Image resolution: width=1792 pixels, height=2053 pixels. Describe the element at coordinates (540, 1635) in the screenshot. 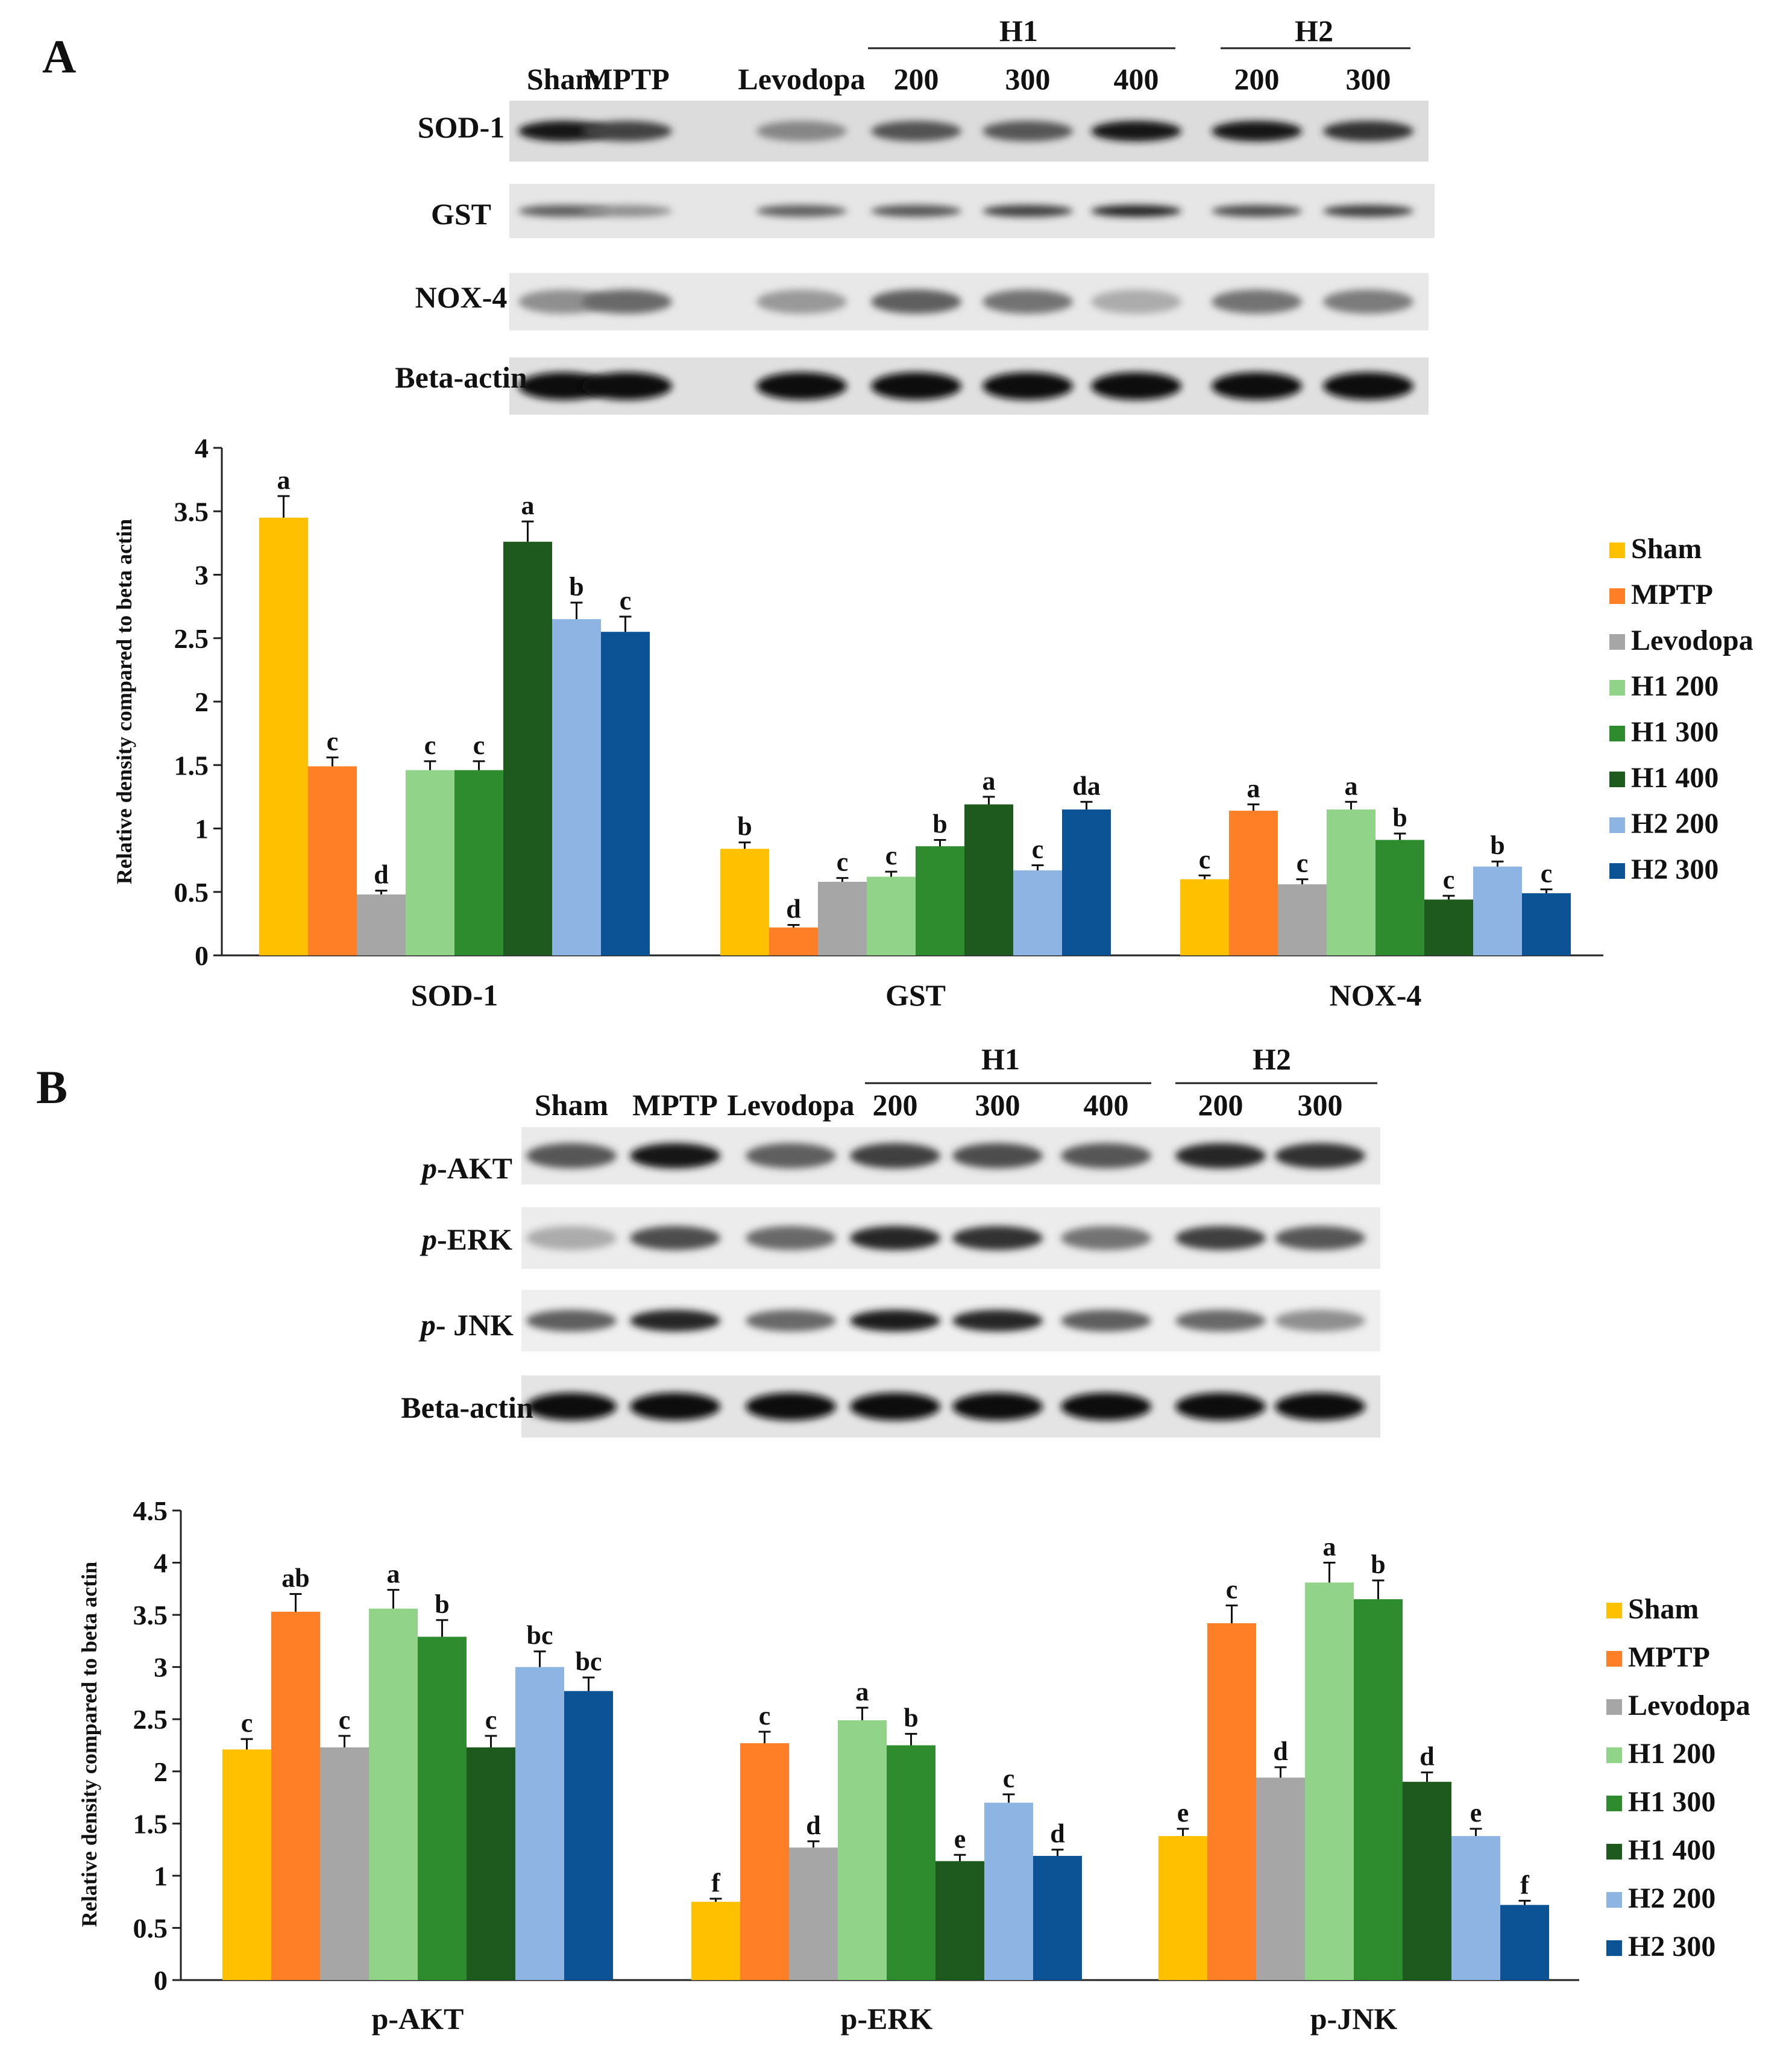

I see `significance-letter: bc` at that location.